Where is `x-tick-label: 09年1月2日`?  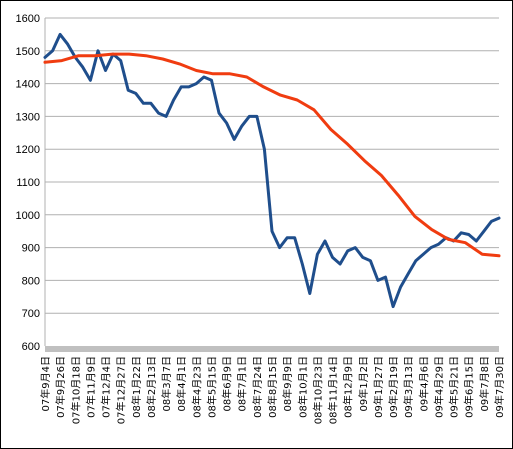 x-tick-label: 09年1月2日 is located at coordinates (363, 383).